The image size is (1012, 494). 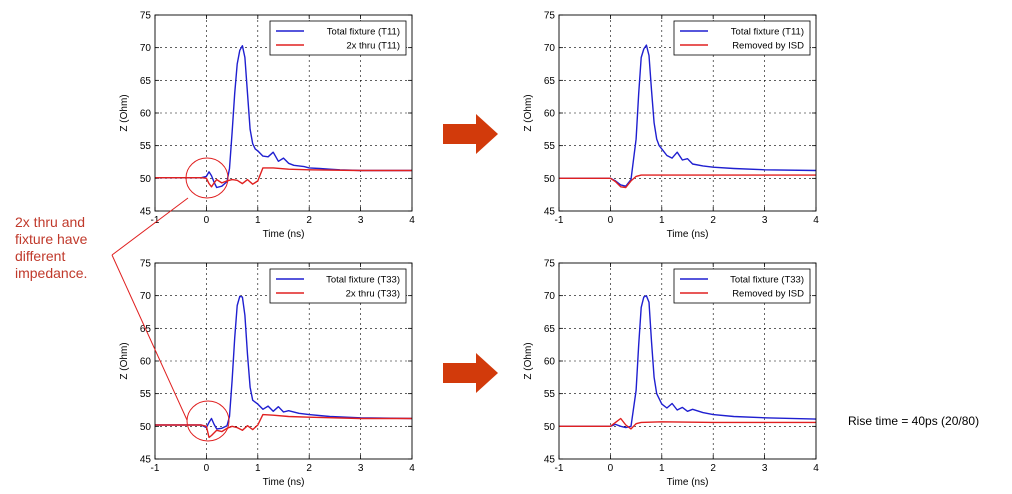 I want to click on legend: Total fixture (T33) Removed by ISD, so click(x=742, y=286).